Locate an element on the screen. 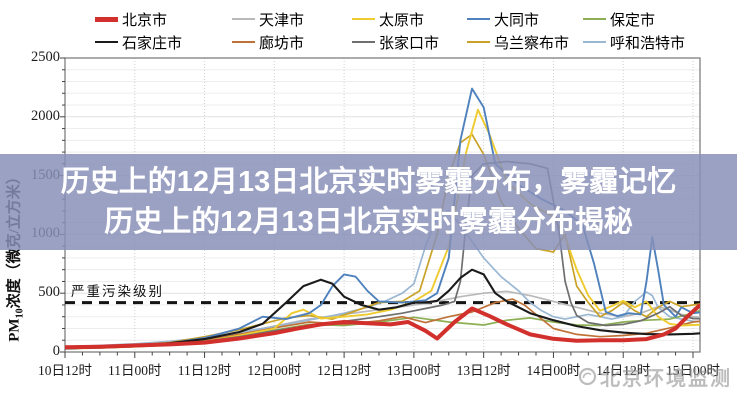 This screenshot has height=400, width=737. legend-item-呼和浩特市: 呼和浩特市 is located at coordinates (634, 42).